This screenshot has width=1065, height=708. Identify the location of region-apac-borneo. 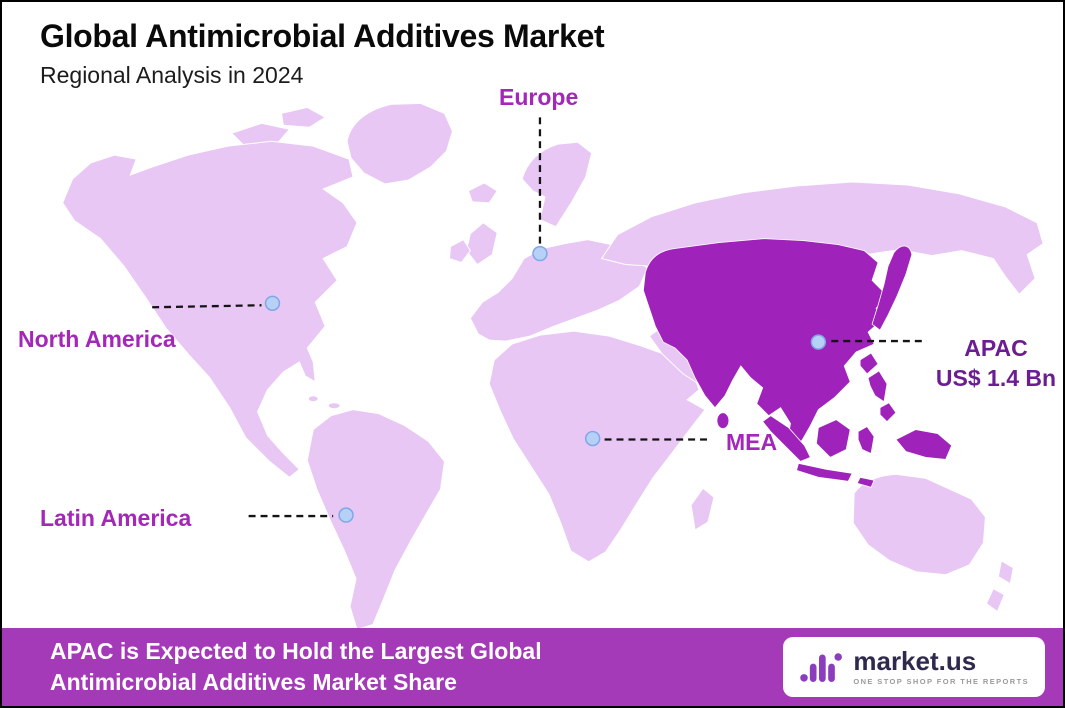
(833, 438).